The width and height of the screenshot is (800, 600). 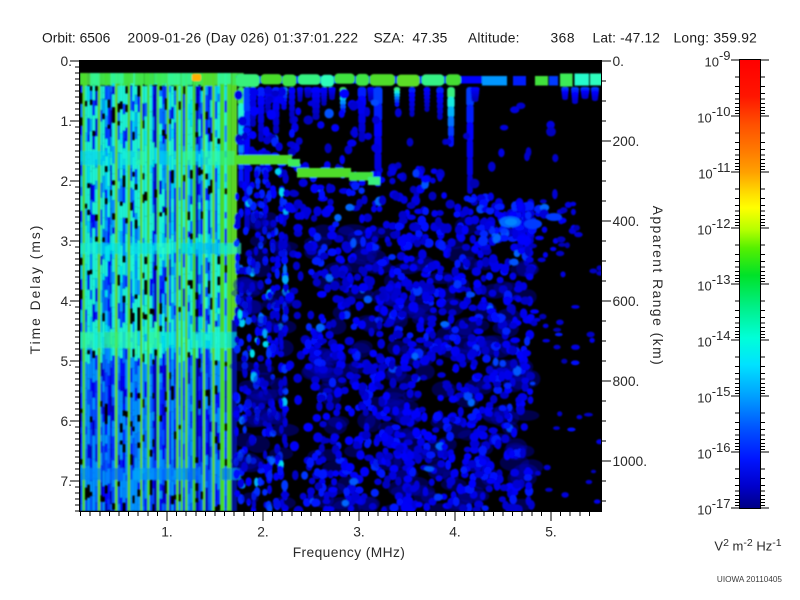 I want to click on svg-text:2009-01-26 (Day 026) 01:37:01.: 2009-01-26 (Day 026) 01:37:01.222, so click(x=243, y=38).